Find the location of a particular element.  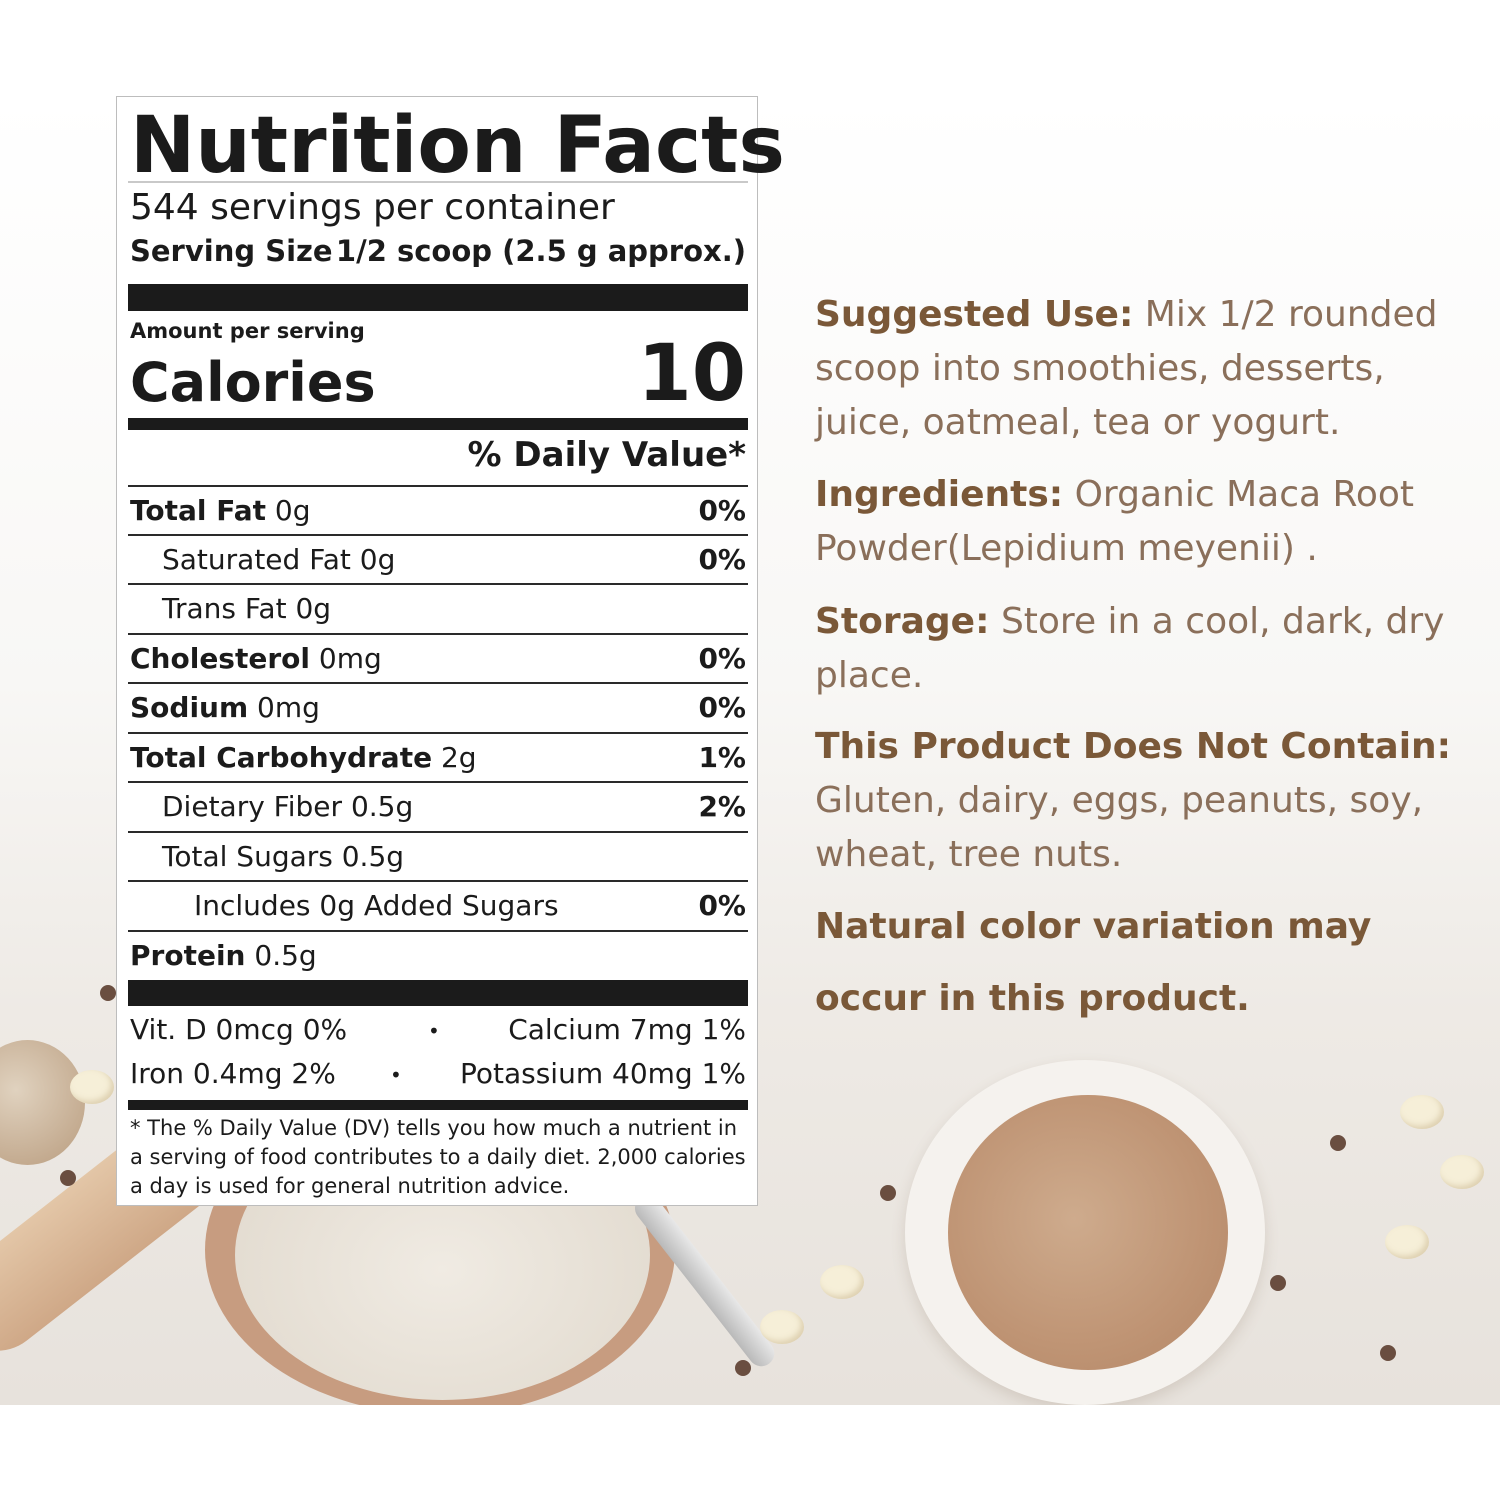

nutrient-row-total-carbohydrate: Total Carbohydrate 2g 1% is located at coordinates (438, 756).